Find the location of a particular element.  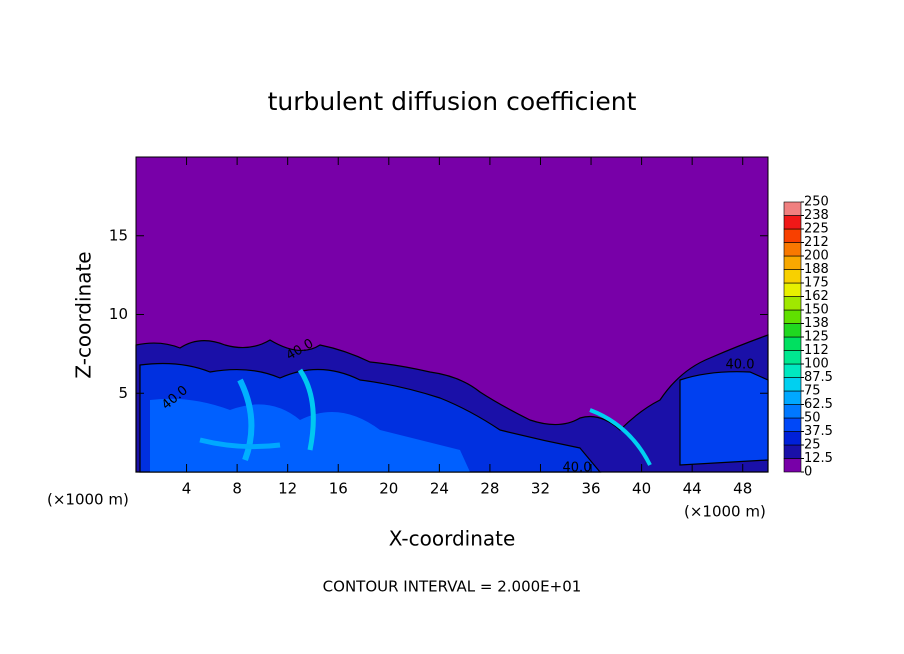

field-texture is located at coordinates (452, 403).